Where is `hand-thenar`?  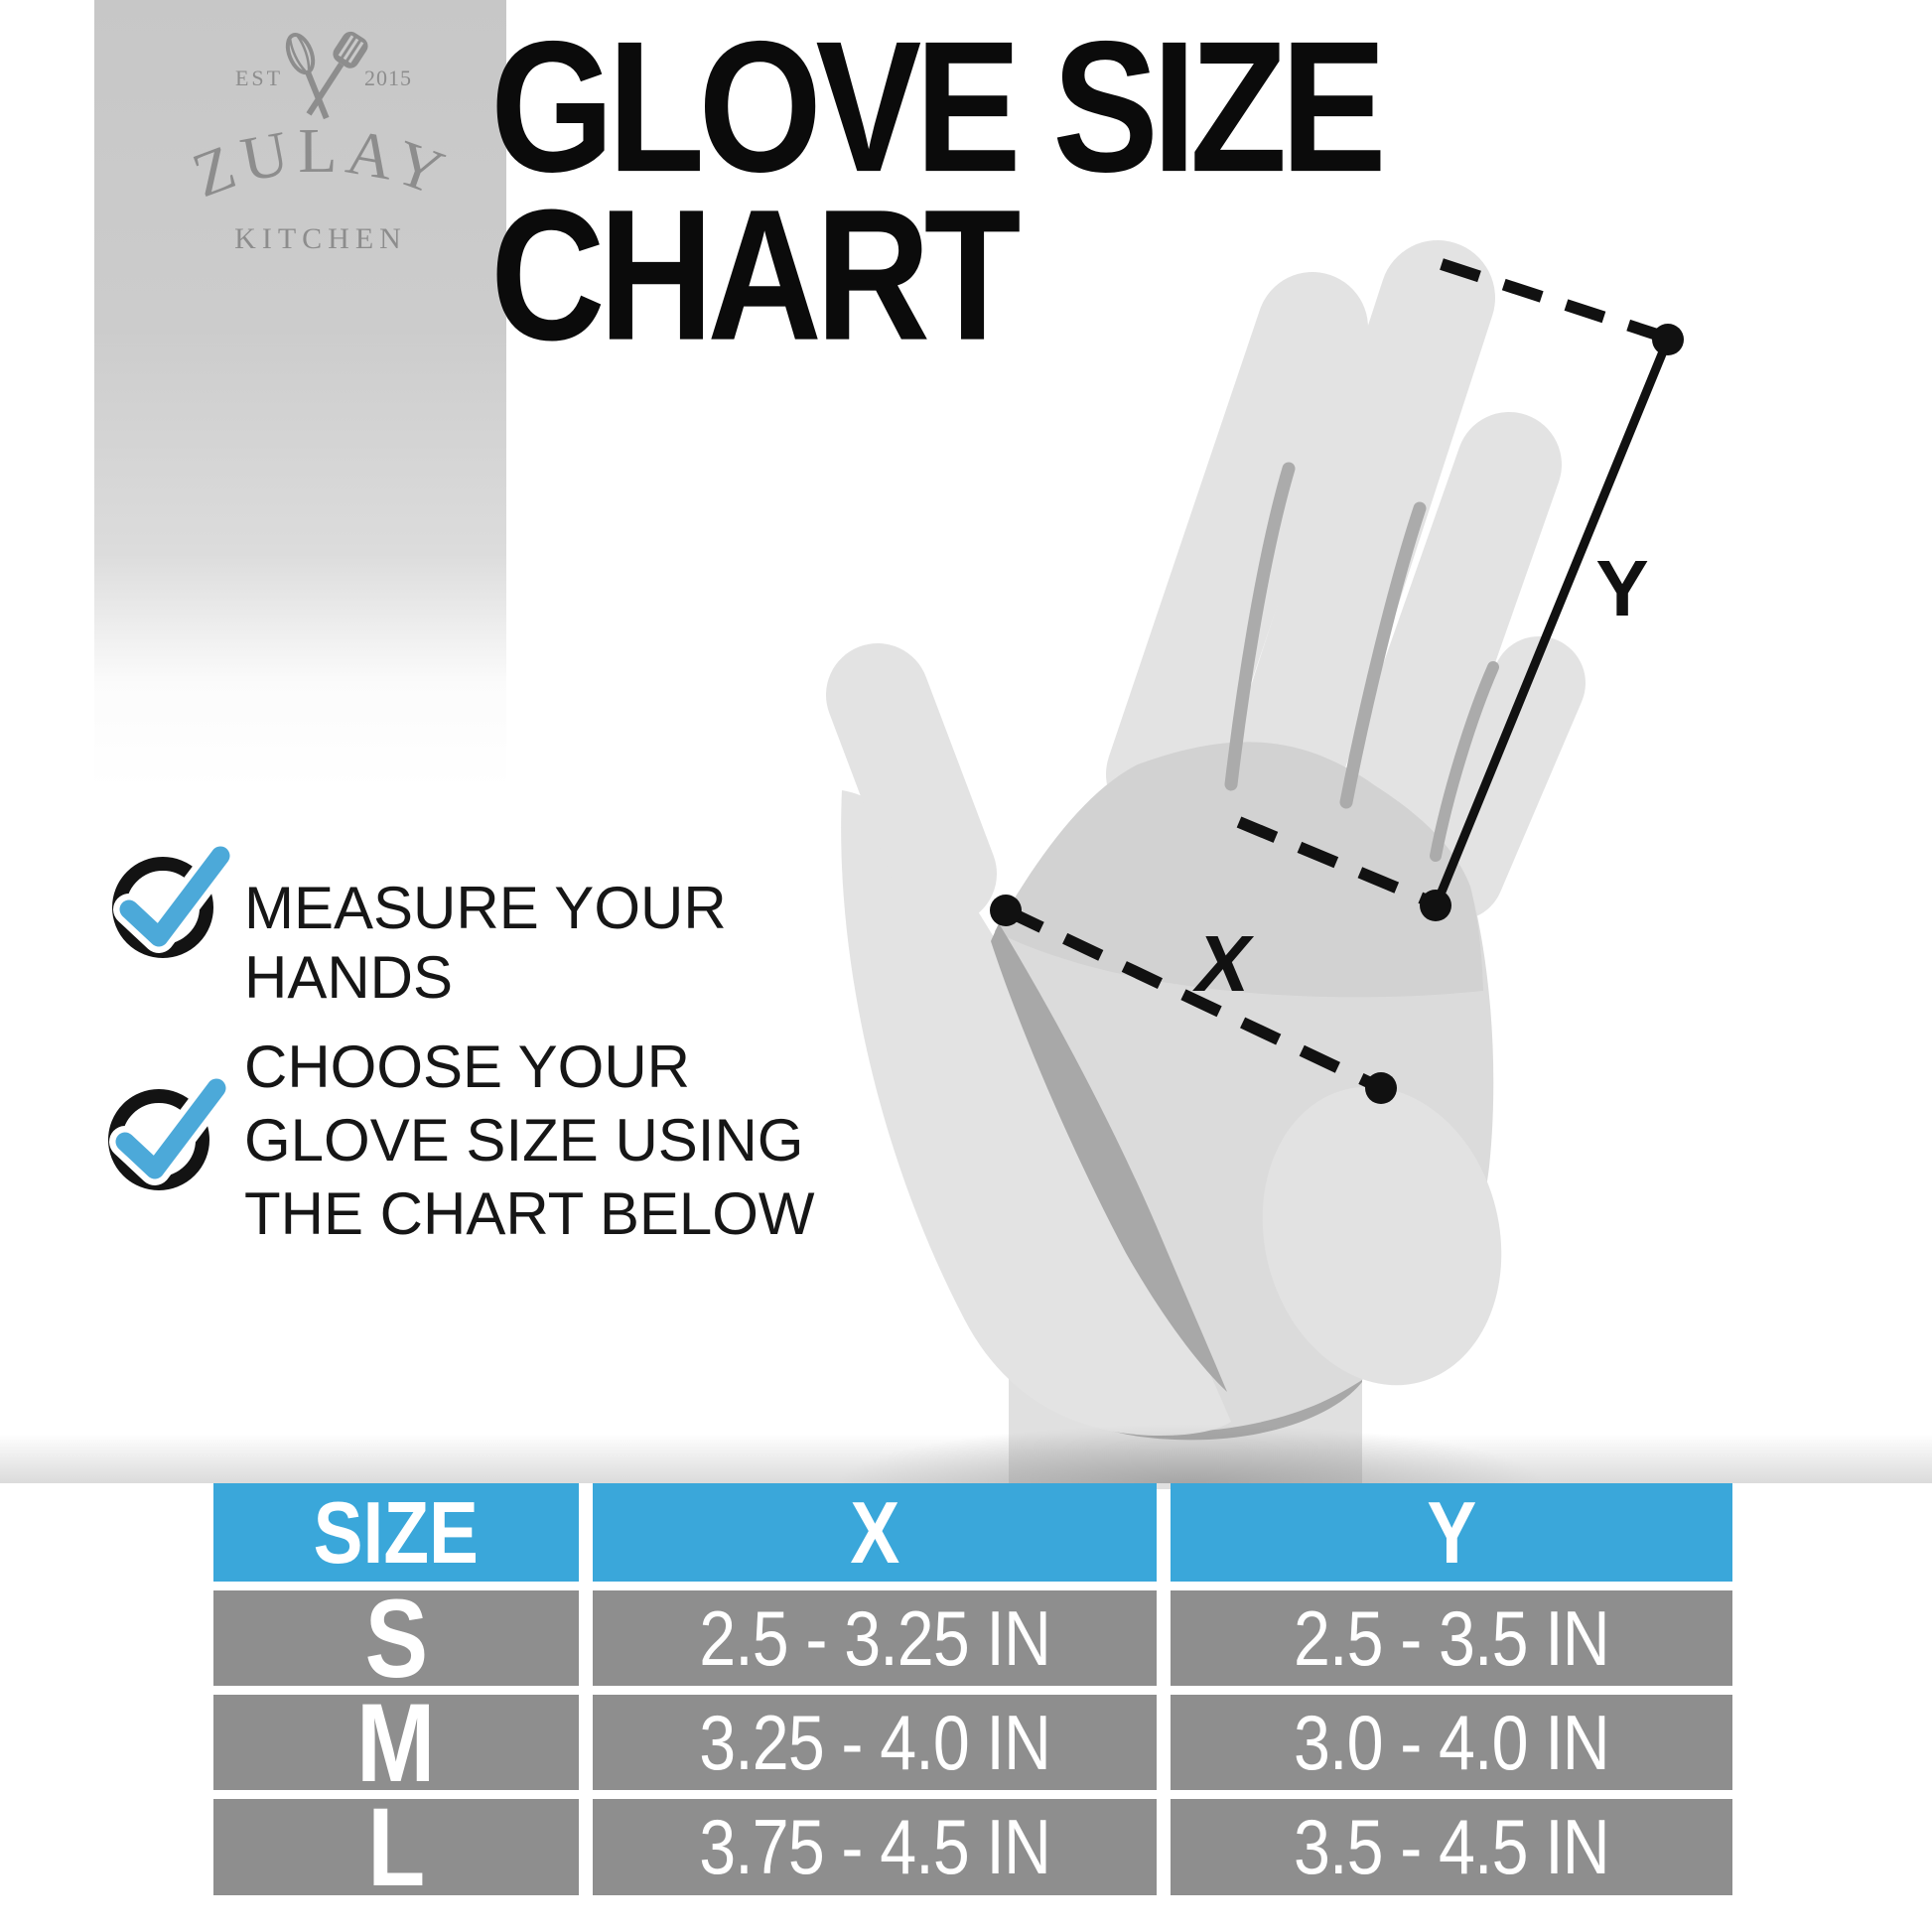 hand-thenar is located at coordinates (1036, 1113).